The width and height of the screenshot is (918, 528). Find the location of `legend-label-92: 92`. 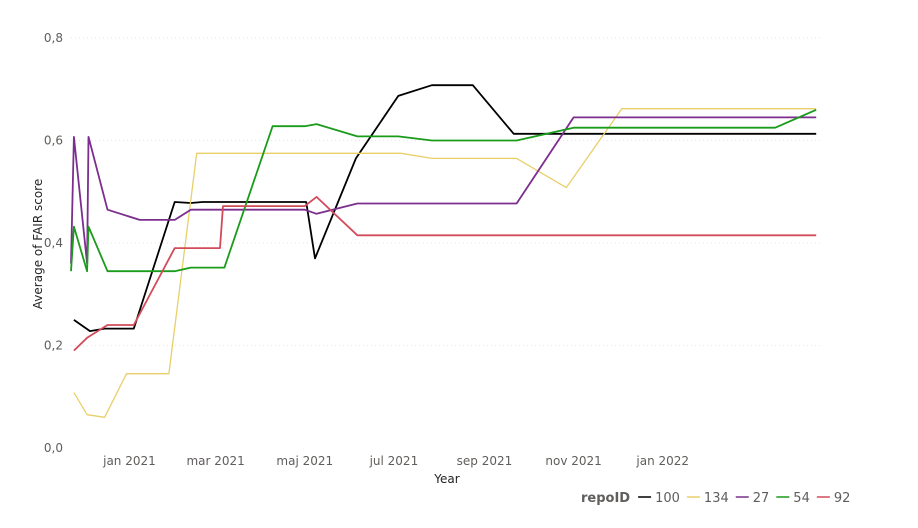

legend-label-92: 92 is located at coordinates (842, 498).